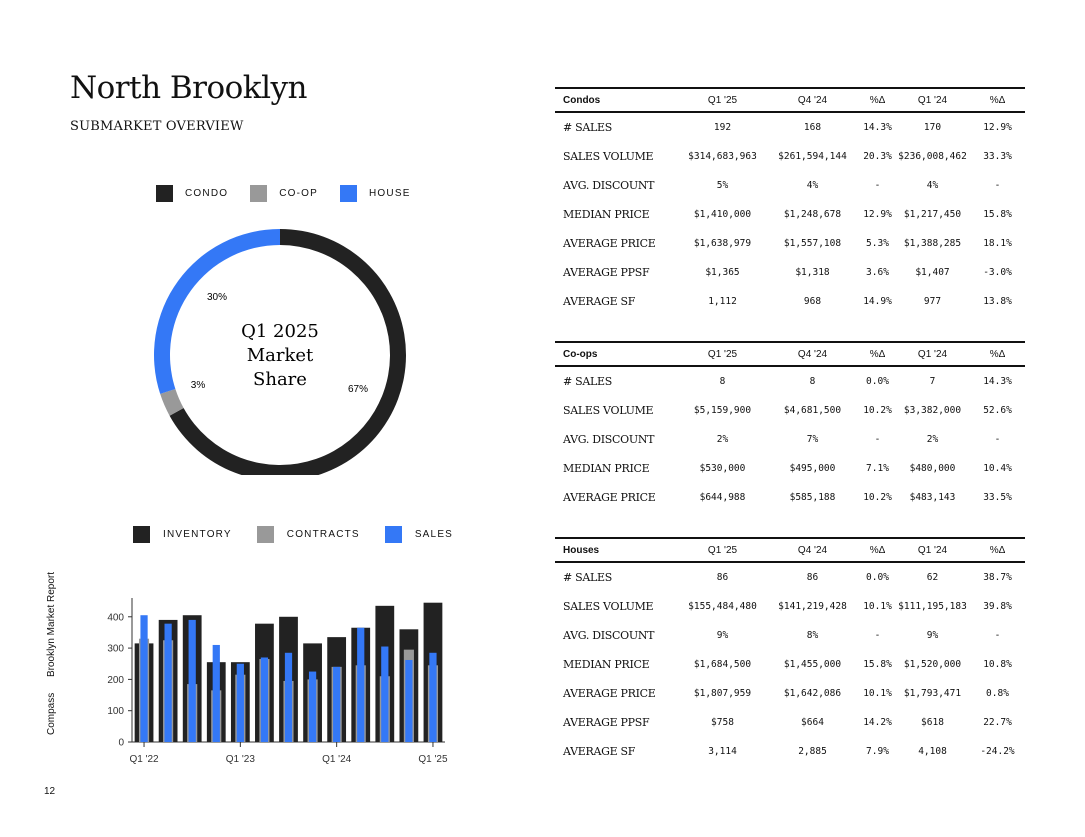  What do you see at coordinates (877, 272) in the screenshot?
I see `table-cell: 3.6%` at bounding box center [877, 272].